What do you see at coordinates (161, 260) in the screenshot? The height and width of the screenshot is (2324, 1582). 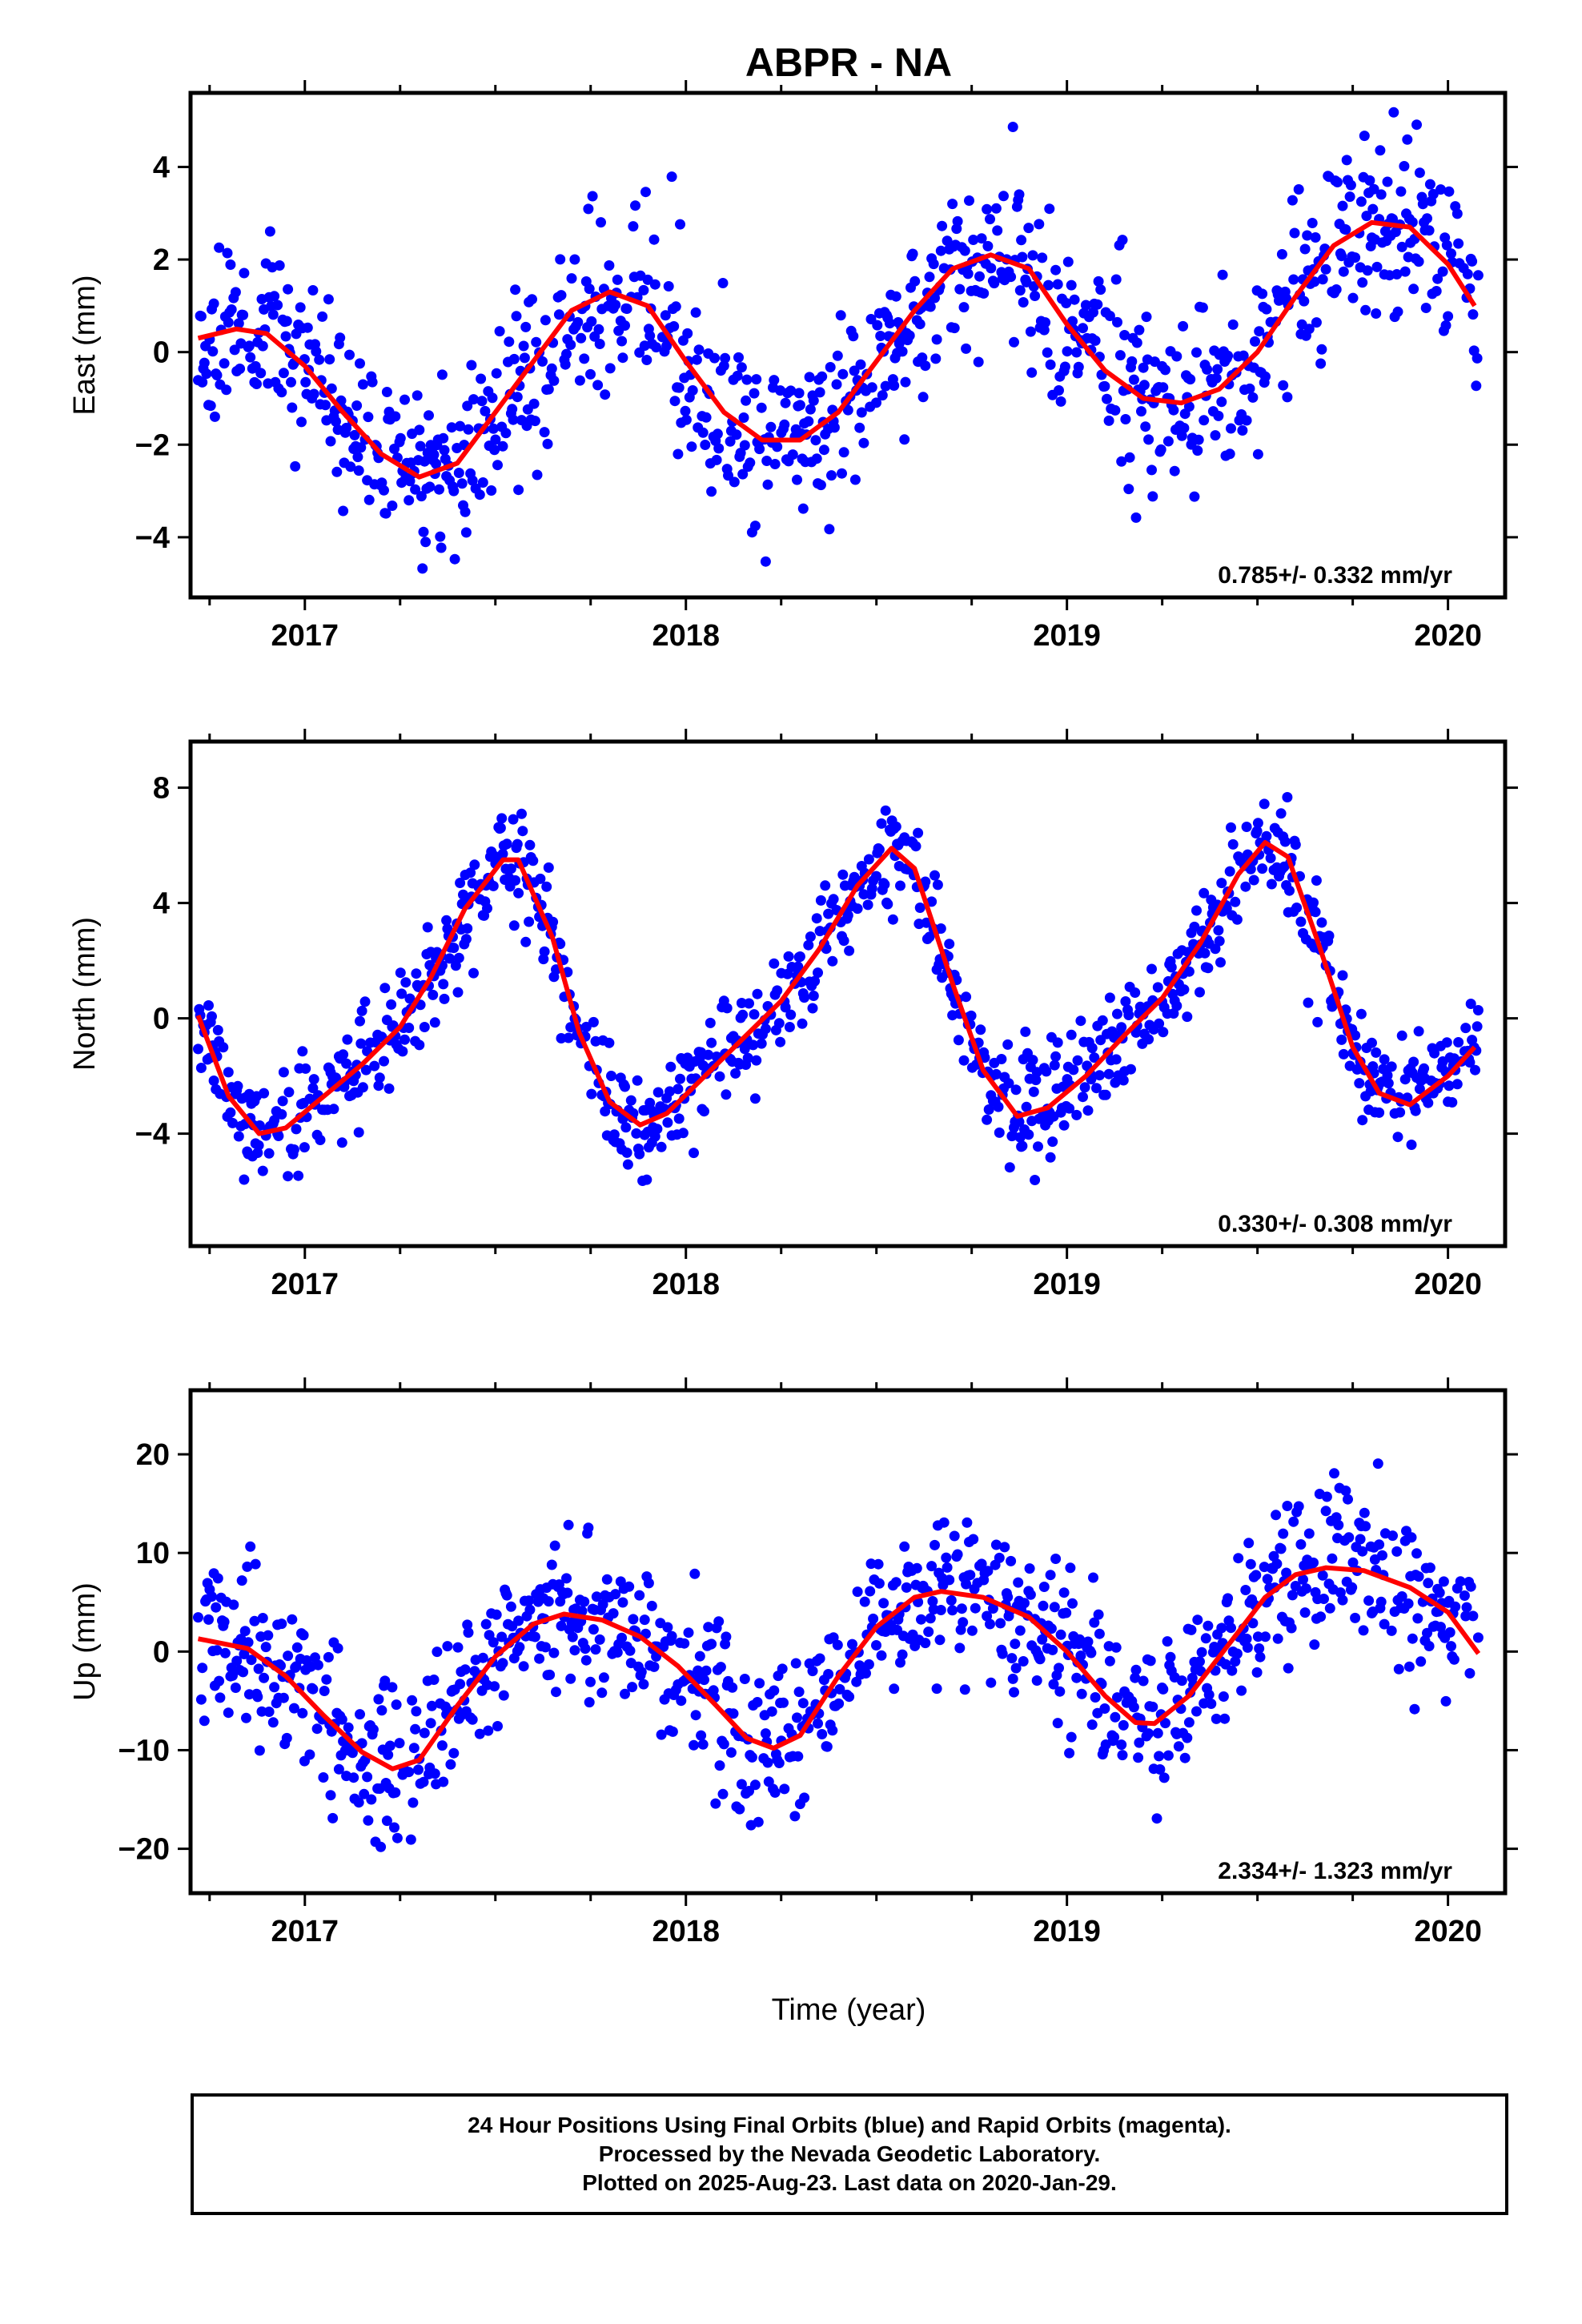 I see `y-tick-label: 2` at bounding box center [161, 260].